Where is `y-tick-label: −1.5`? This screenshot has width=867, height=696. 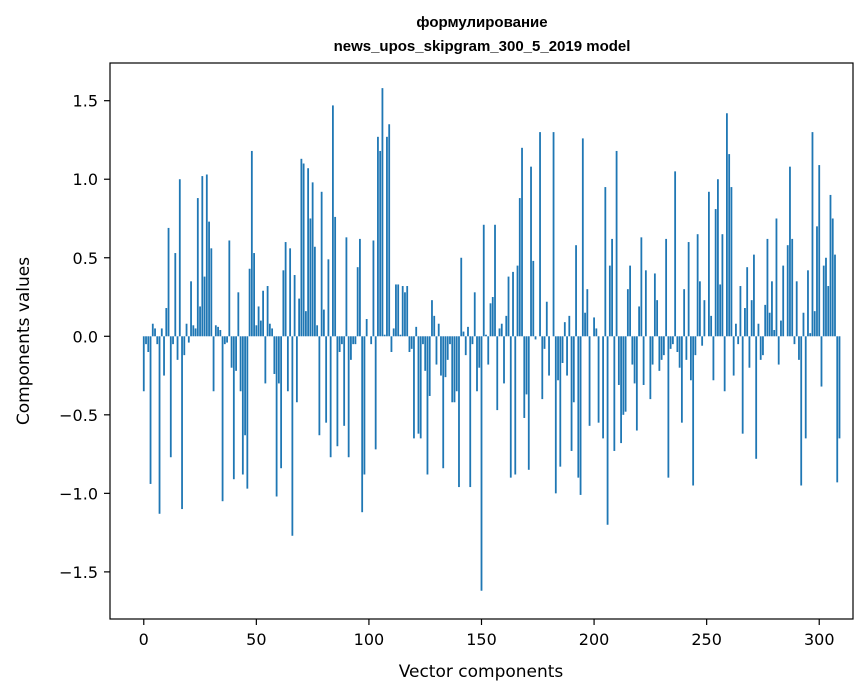 y-tick-label: −1.5 is located at coordinates (78, 572).